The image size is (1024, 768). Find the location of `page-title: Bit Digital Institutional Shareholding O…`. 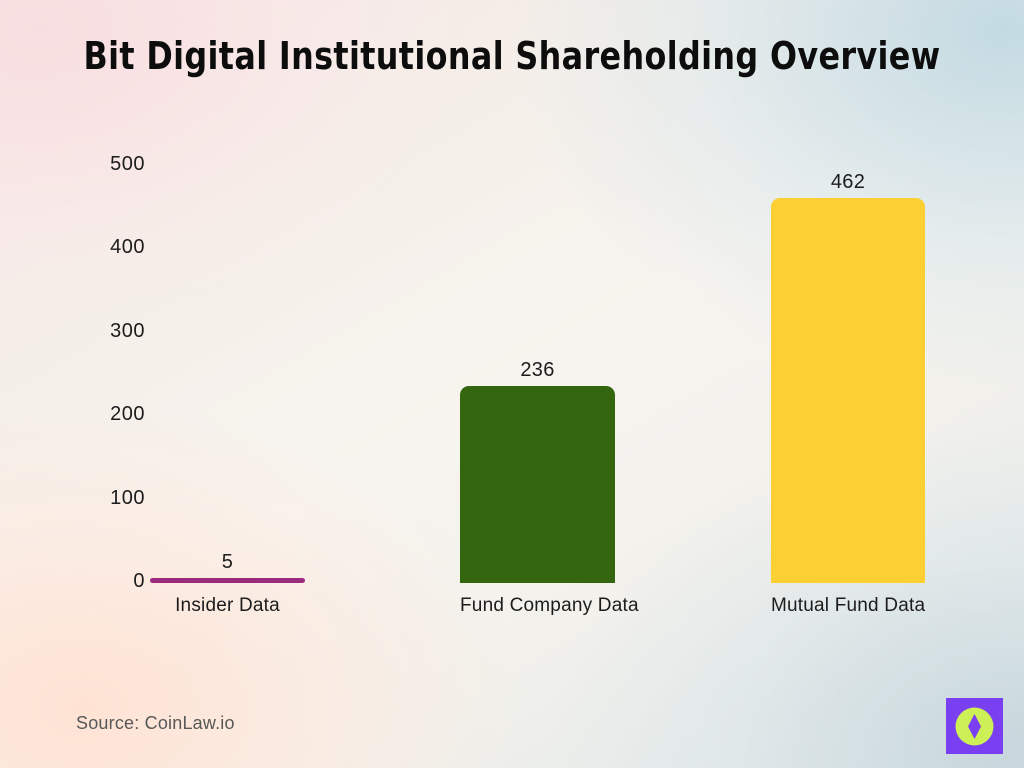

page-title: Bit Digital Institutional Shareholding O… is located at coordinates (512, 56).